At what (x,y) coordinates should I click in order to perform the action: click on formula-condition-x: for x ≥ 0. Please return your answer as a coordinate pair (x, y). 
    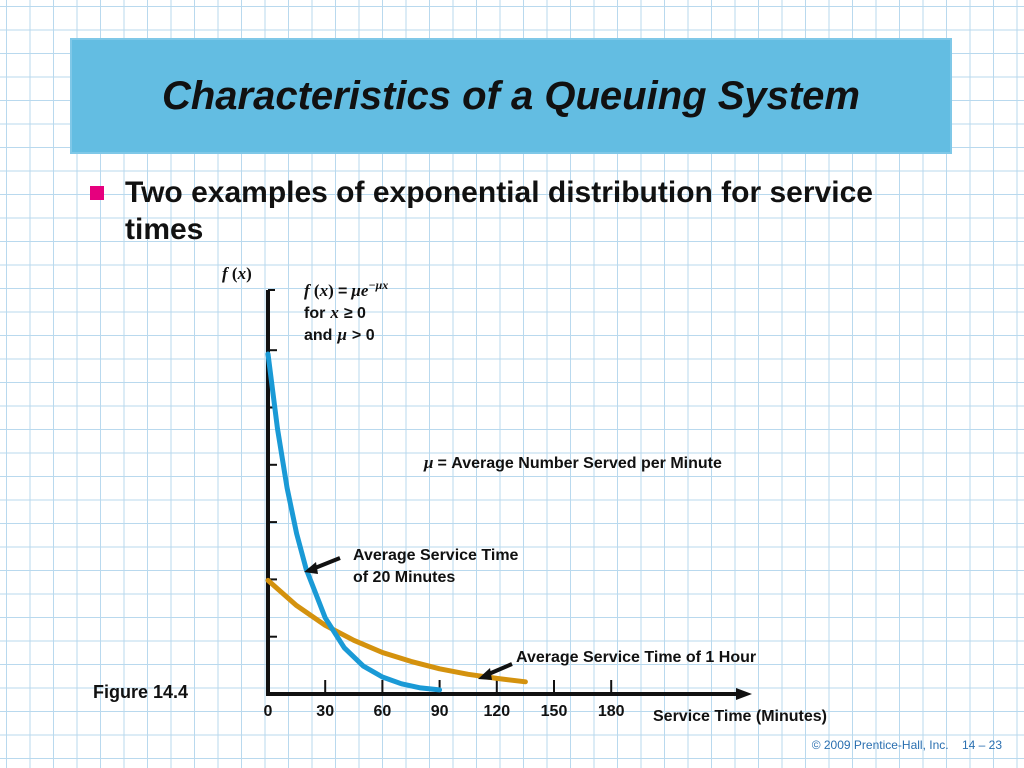
    Looking at the image, I should click on (335, 312).